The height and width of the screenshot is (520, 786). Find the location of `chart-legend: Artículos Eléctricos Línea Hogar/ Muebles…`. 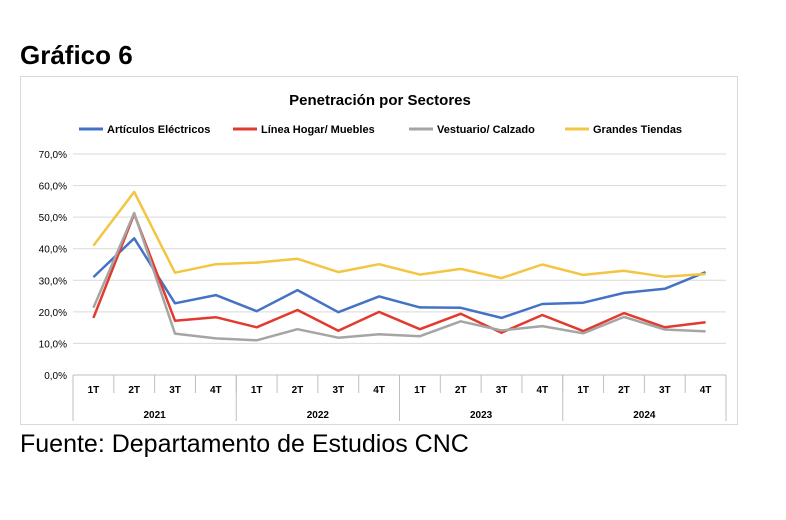

chart-legend: Artículos Eléctricos Línea Hogar/ Muebles… is located at coordinates (380, 130).